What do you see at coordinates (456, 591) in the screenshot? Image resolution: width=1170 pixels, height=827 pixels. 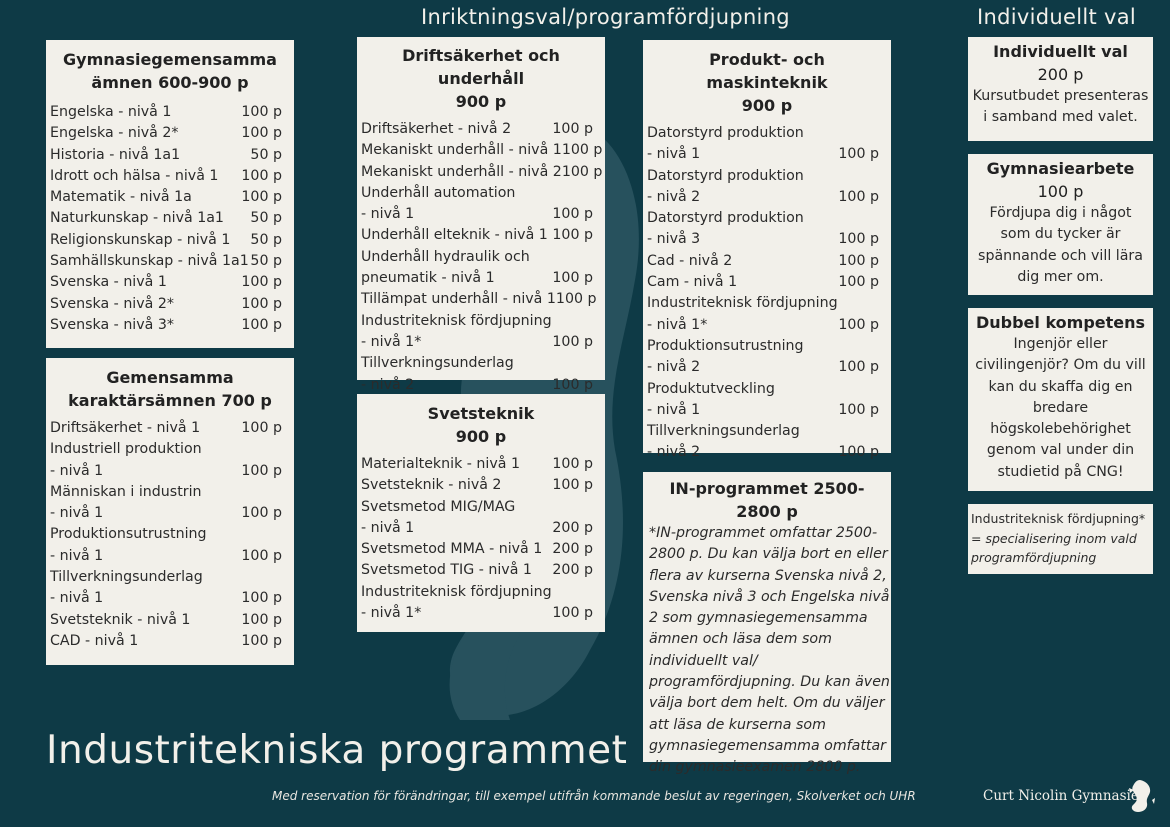 I see `course-name: Industriteknisk fördjupning` at bounding box center [456, 591].